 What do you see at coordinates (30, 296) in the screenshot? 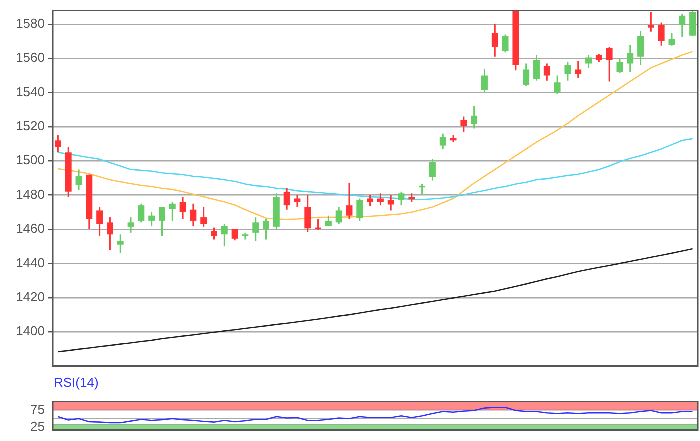
I see `y-tick-label: 1420` at bounding box center [30, 296].